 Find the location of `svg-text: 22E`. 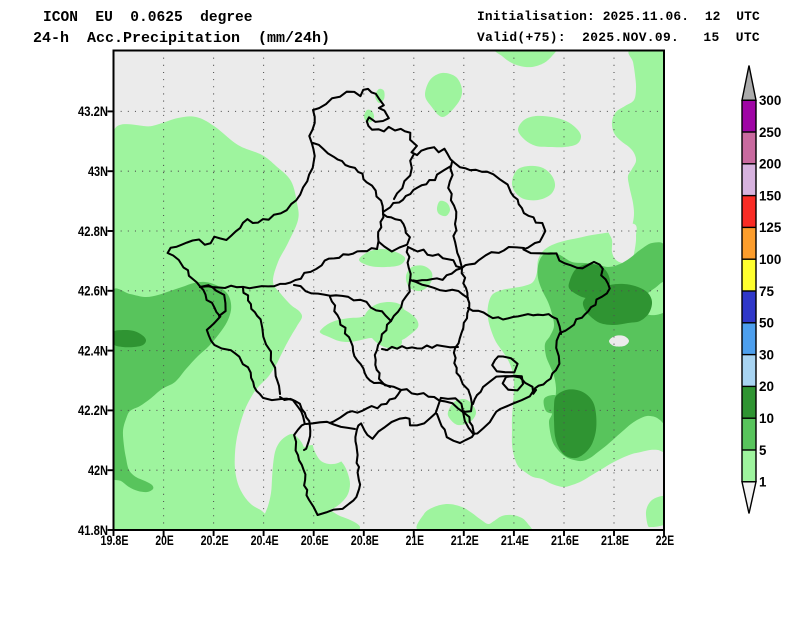

svg-text: 22E is located at coordinates (665, 540).